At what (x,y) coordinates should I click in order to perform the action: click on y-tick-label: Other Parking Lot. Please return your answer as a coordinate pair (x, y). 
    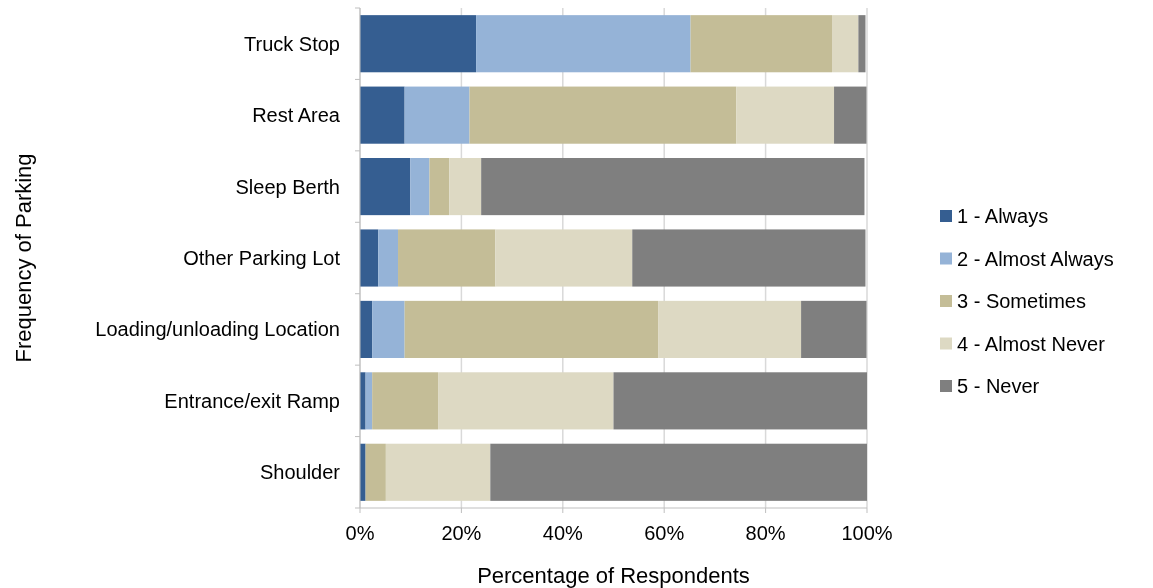
    Looking at the image, I should click on (262, 258).